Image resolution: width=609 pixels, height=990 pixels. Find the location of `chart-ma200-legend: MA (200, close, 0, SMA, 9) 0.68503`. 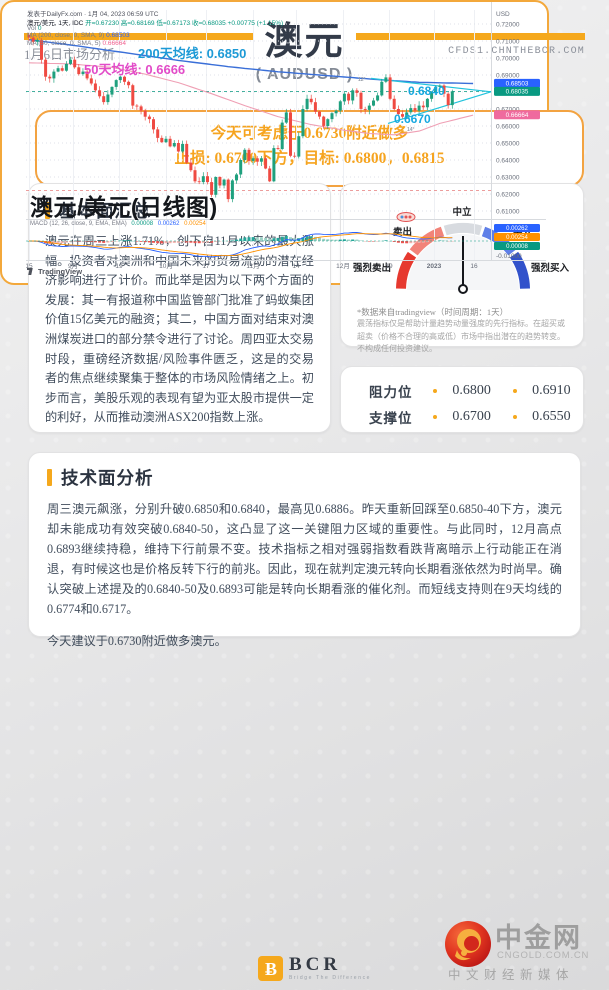

chart-ma200-legend: MA (200, close, 0, SMA, 9) 0.68503 is located at coordinates (78, 35).